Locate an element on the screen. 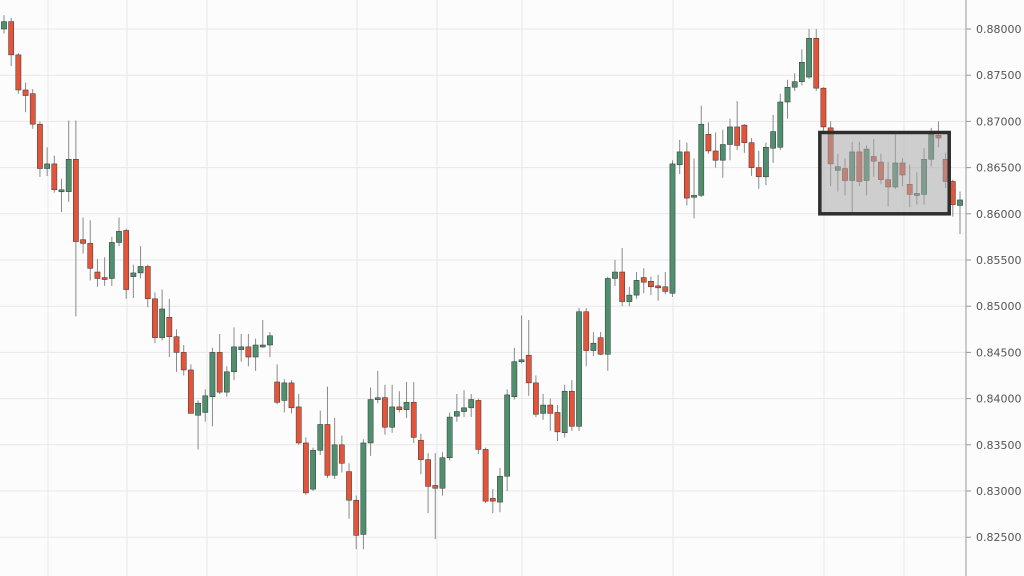 The width and height of the screenshot is (1024, 576). highlight-box is located at coordinates (884, 173).